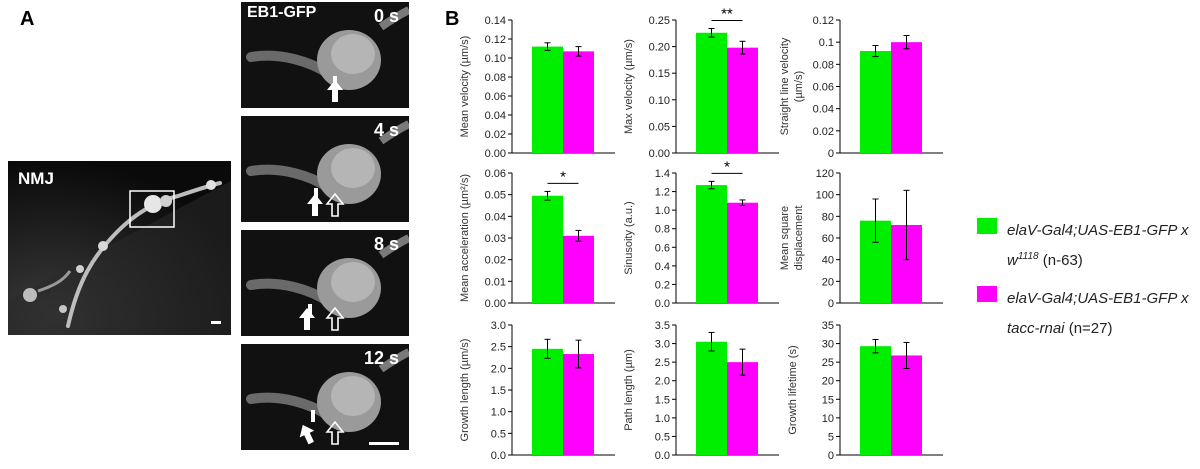 The width and height of the screenshot is (1200, 469). Describe the element at coordinates (119, 248) in the screenshot. I see `nmj-micrograph: NMJ` at that location.